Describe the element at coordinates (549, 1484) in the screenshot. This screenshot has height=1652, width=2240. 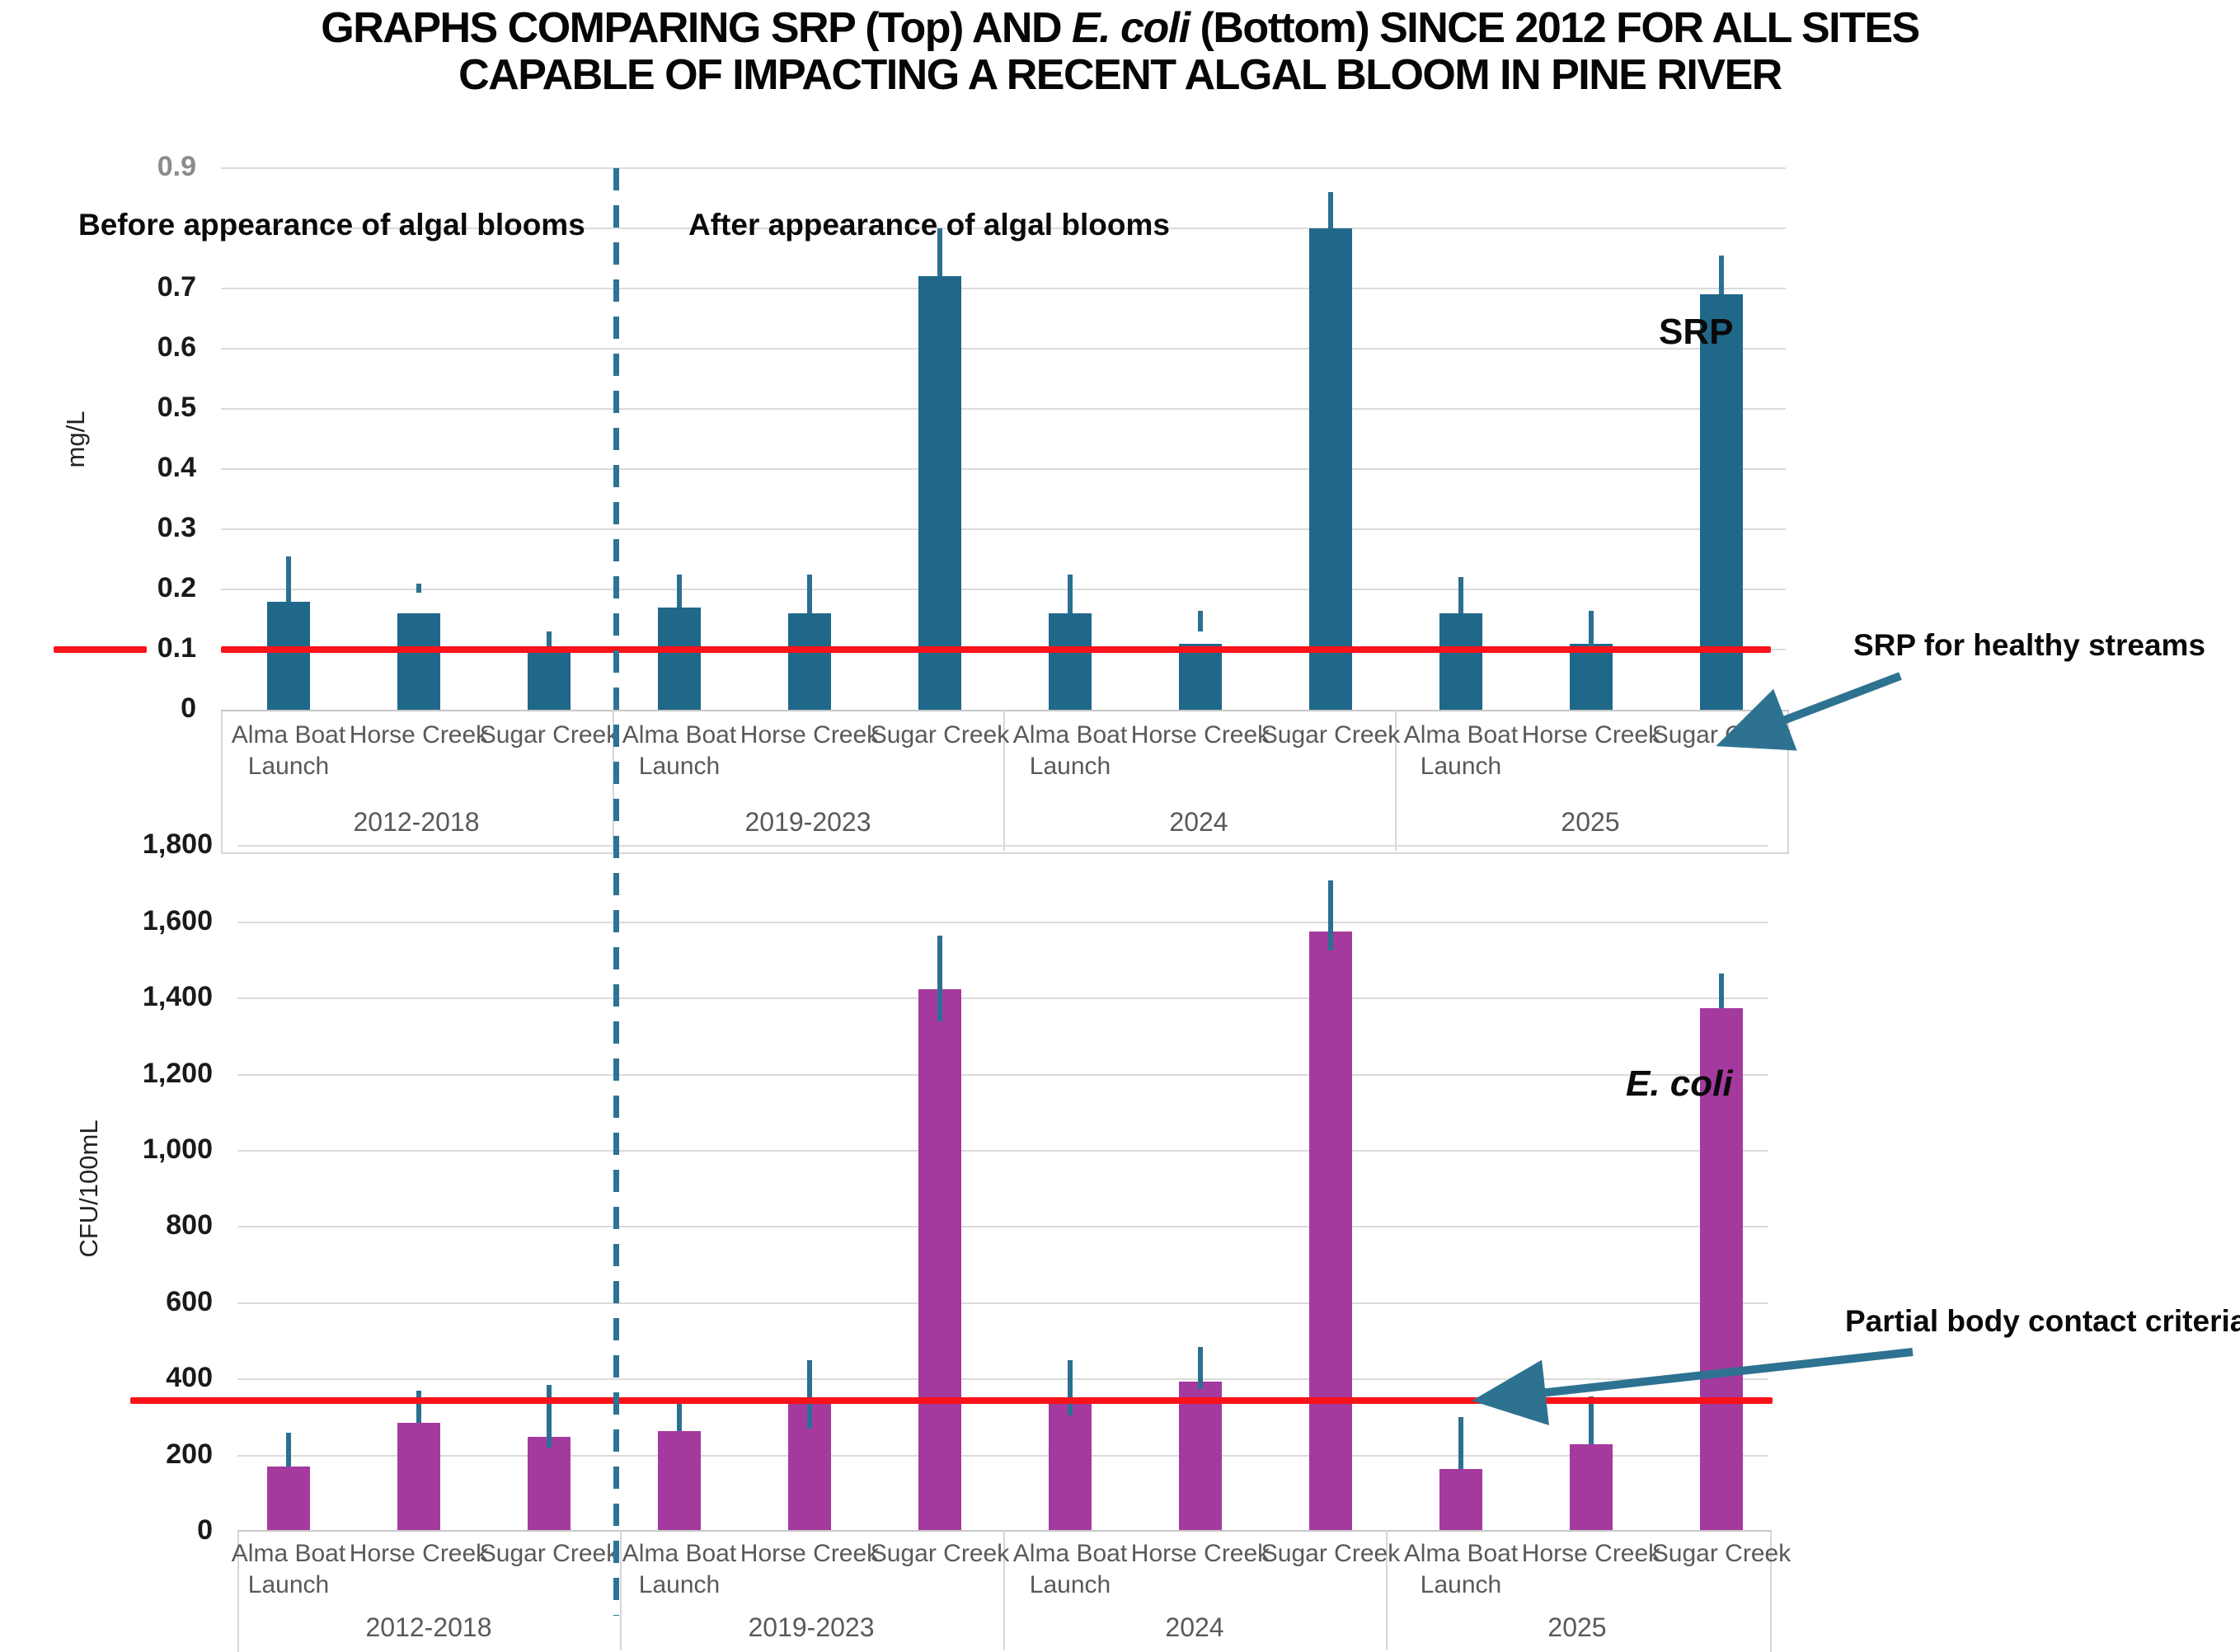
I see `bar-sugar-creek-2012-2018` at that location.